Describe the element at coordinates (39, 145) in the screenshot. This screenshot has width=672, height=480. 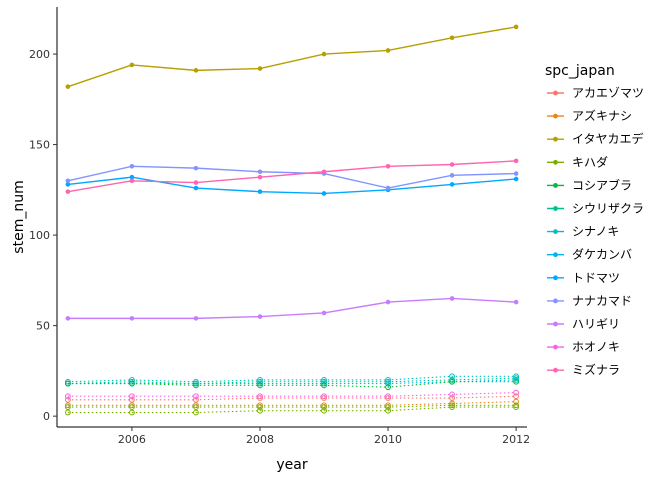
I see `y-tick-label: 150` at that location.